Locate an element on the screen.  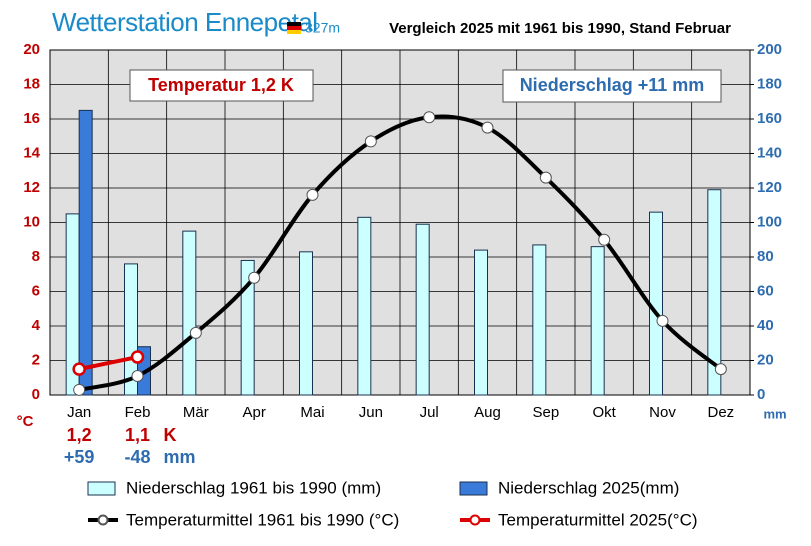
y-tick-label: 20 is located at coordinates (31, 49).